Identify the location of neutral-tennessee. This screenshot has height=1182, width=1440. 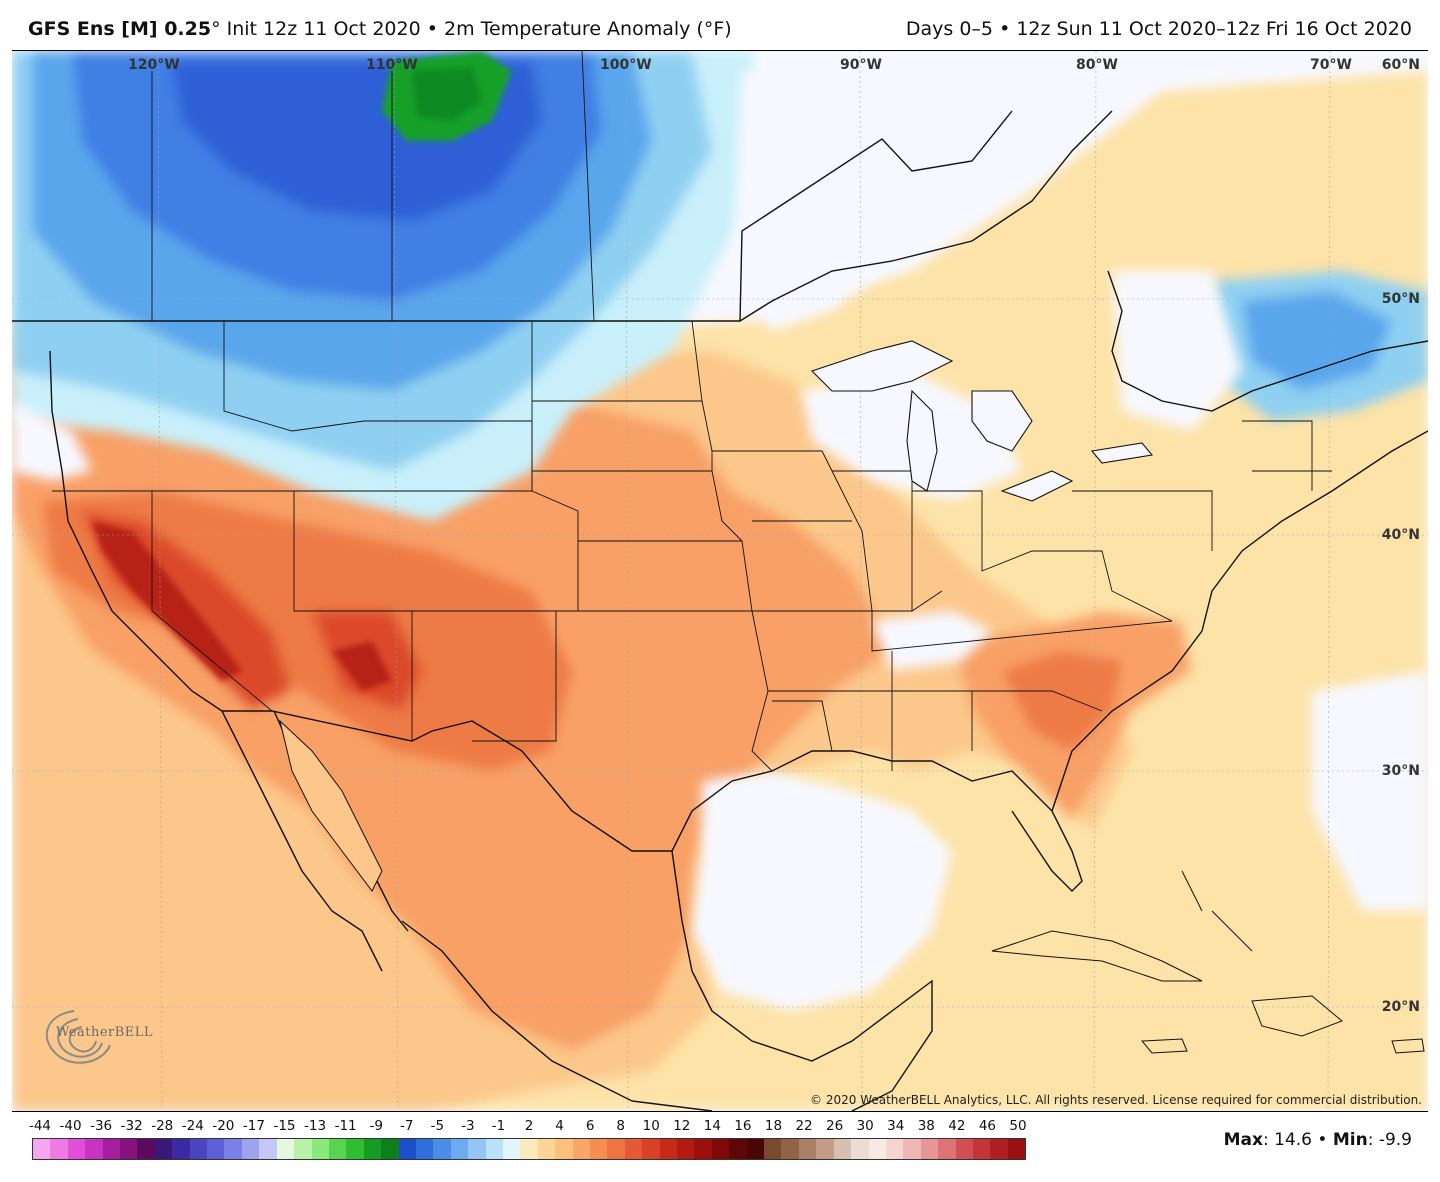
(932, 641).